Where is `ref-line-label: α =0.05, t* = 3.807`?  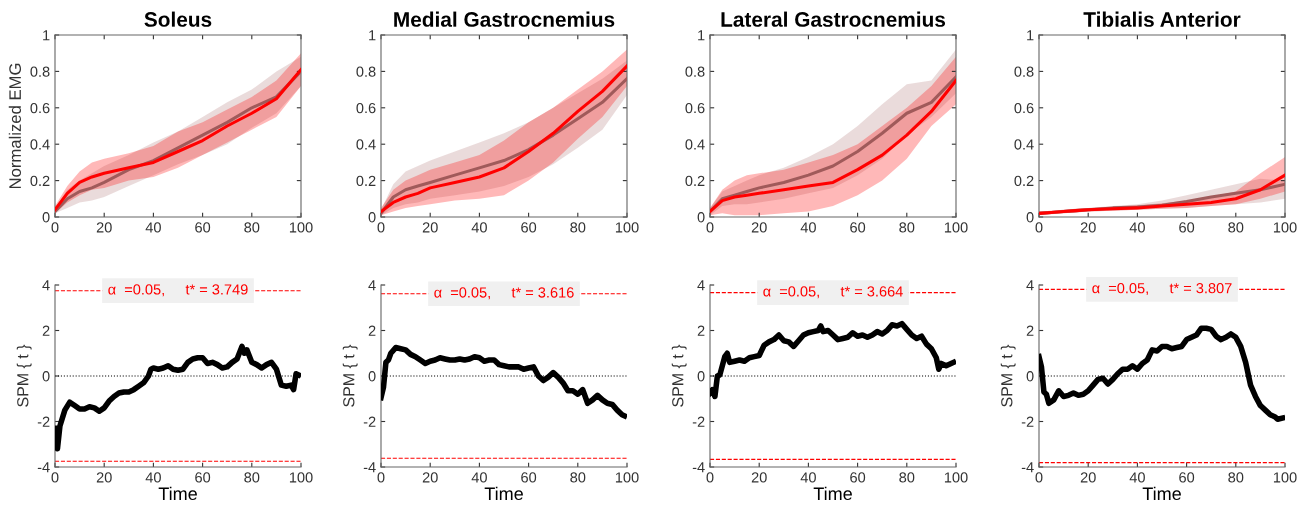 ref-line-label: α =0.05, t* = 3.807 is located at coordinates (1162, 289).